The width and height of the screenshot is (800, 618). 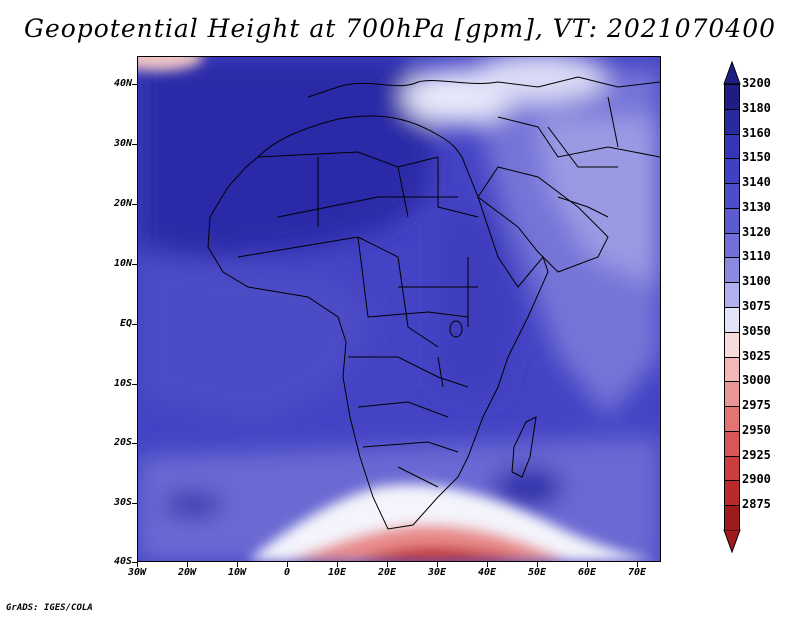 I want to click on lon-label: 60E, so click(x=587, y=572).